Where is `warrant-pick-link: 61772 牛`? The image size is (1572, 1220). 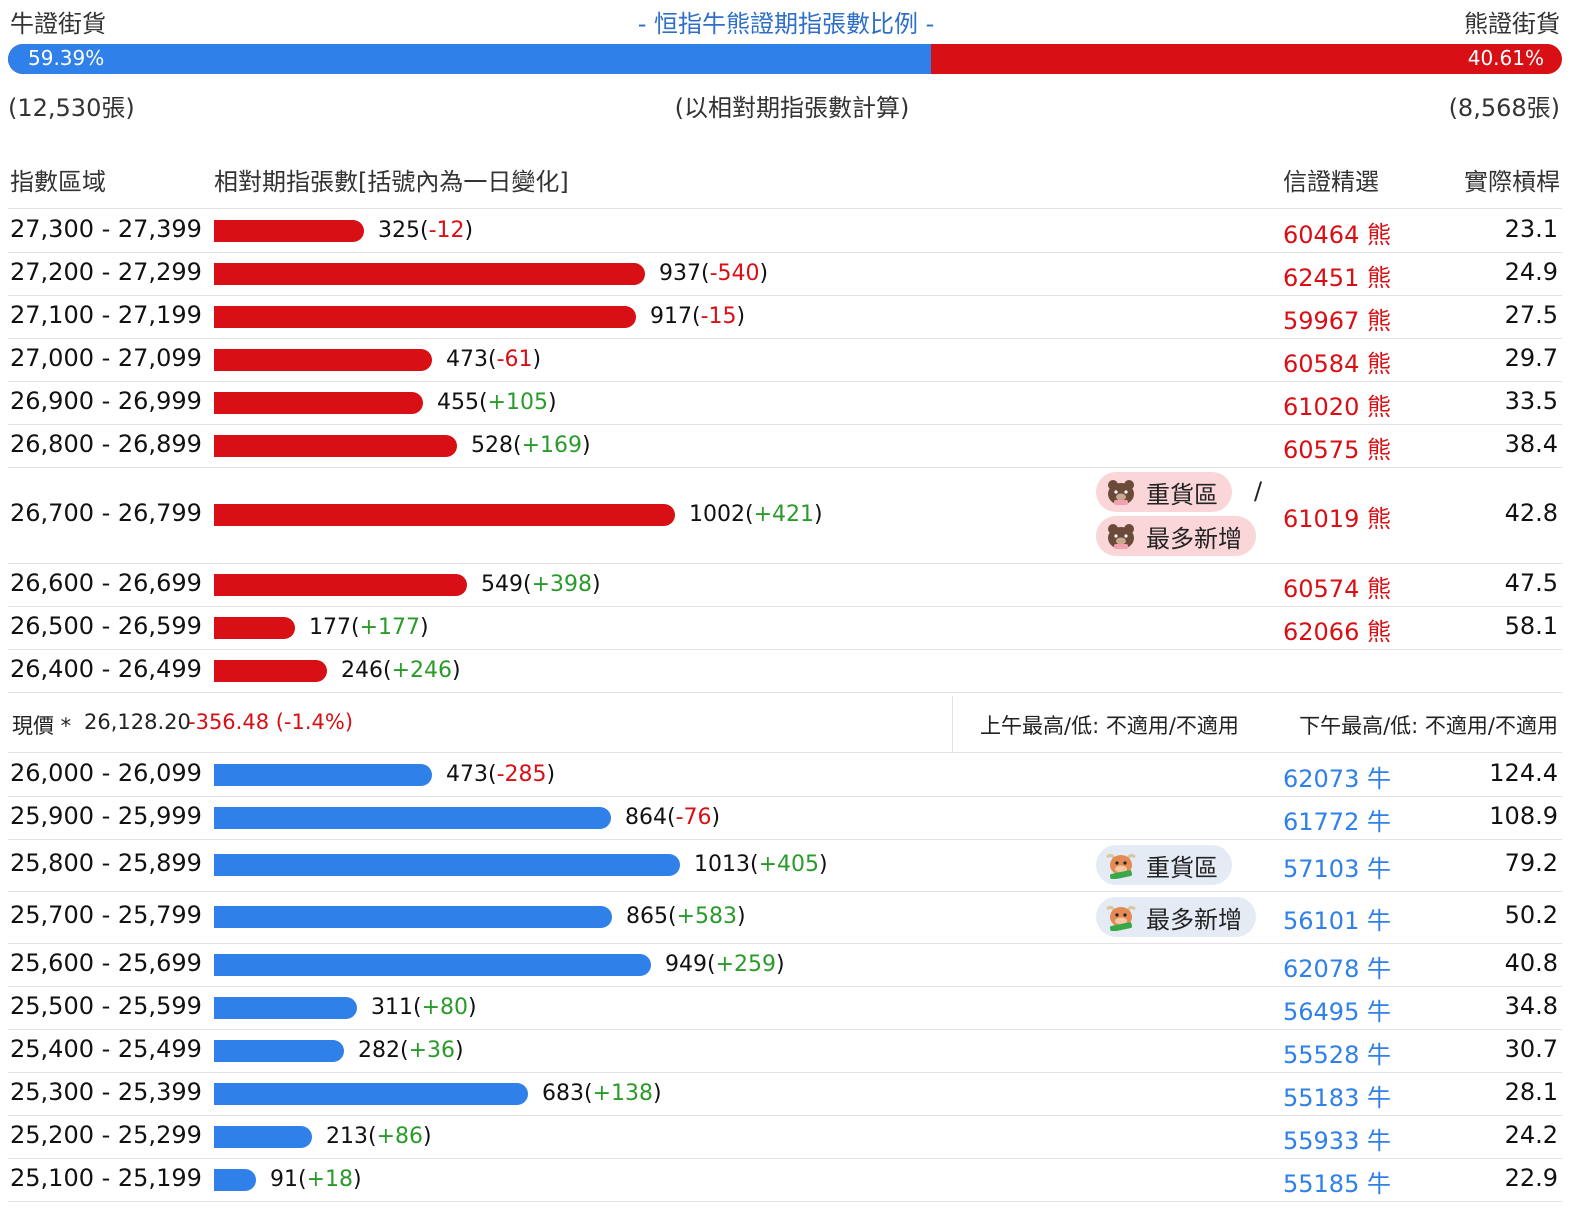 warrant-pick-link: 61772 牛 is located at coordinates (1337, 822).